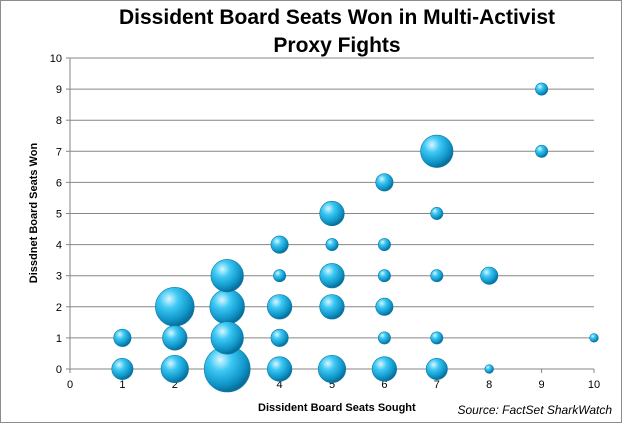  Describe the element at coordinates (122, 385) in the screenshot. I see `x-tick-label: 1` at that location.